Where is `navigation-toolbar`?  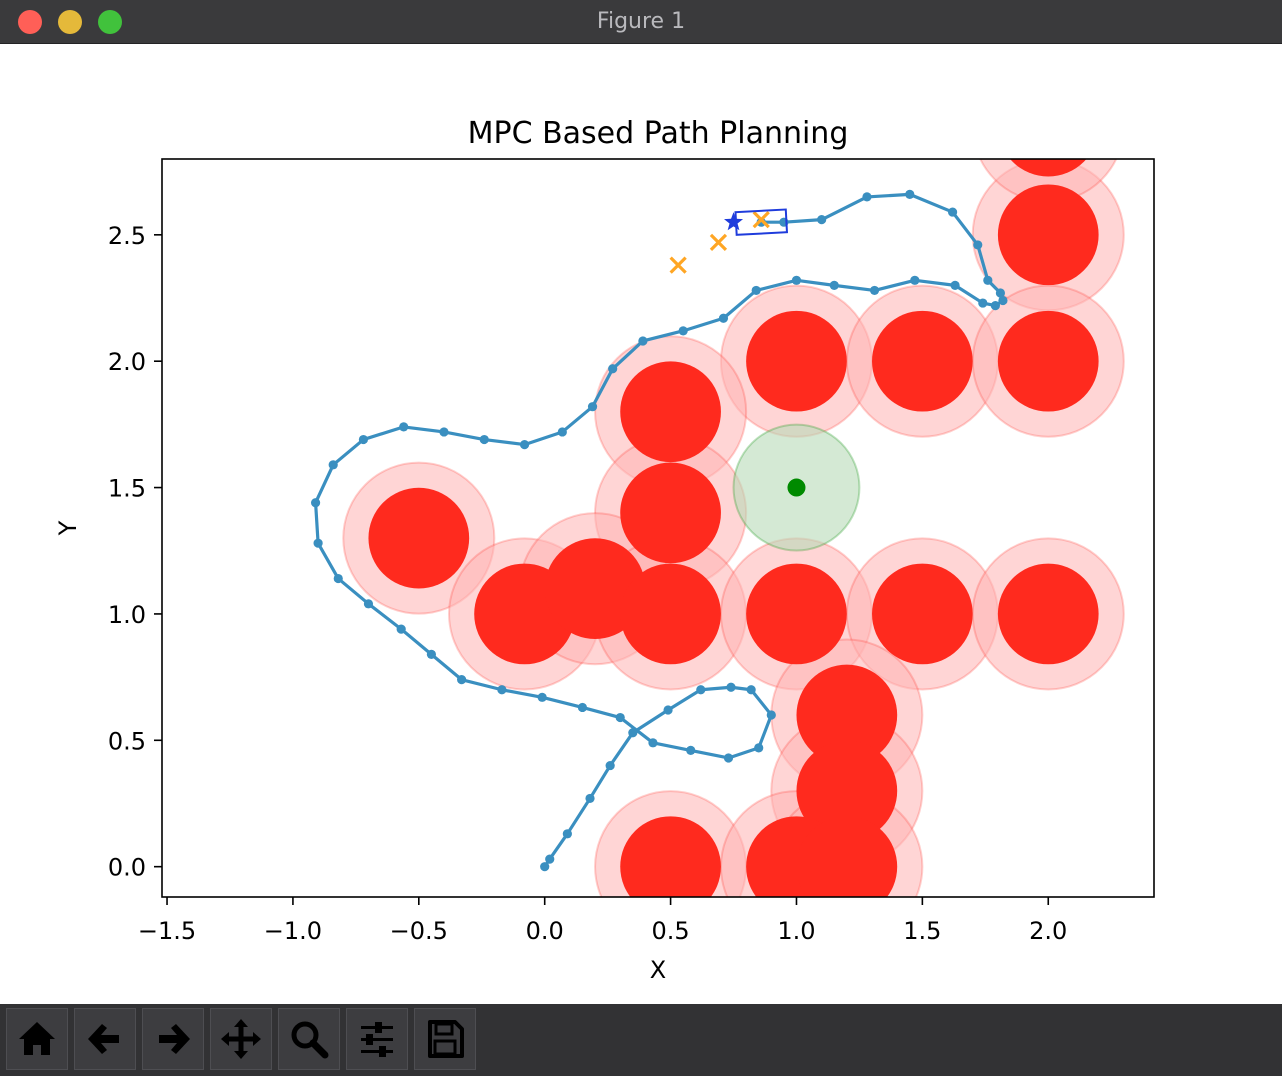 navigation-toolbar is located at coordinates (641, 1040).